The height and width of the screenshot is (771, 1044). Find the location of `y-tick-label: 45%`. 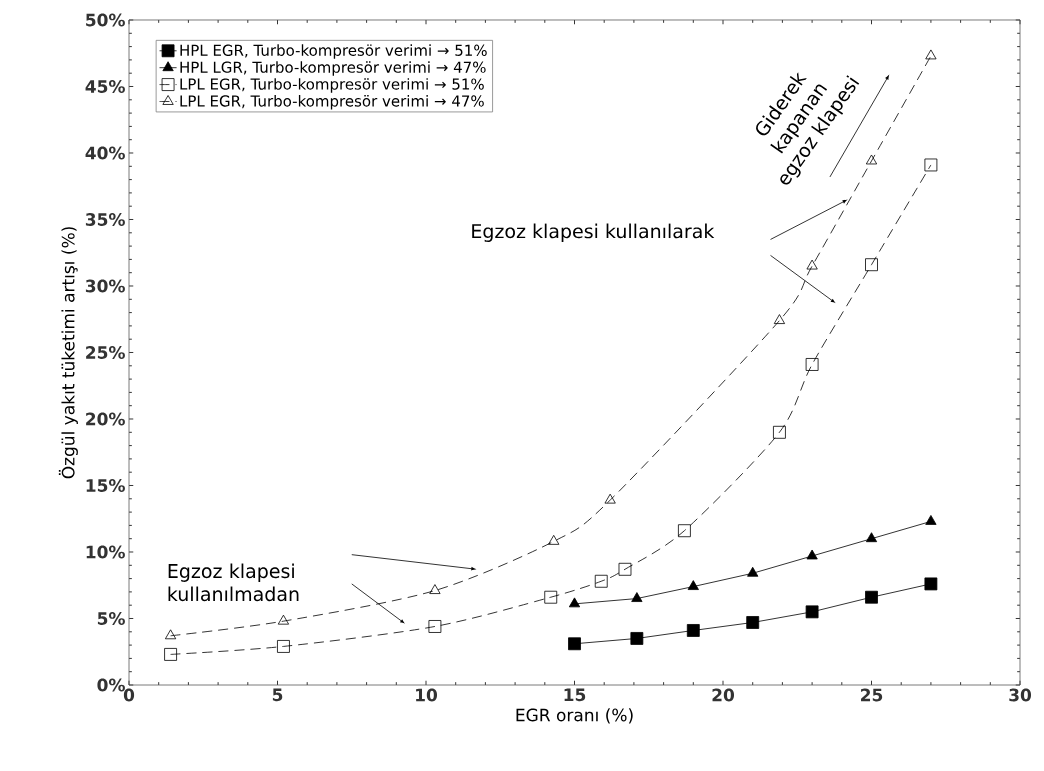

y-tick-label: 45% is located at coordinates (105, 86).